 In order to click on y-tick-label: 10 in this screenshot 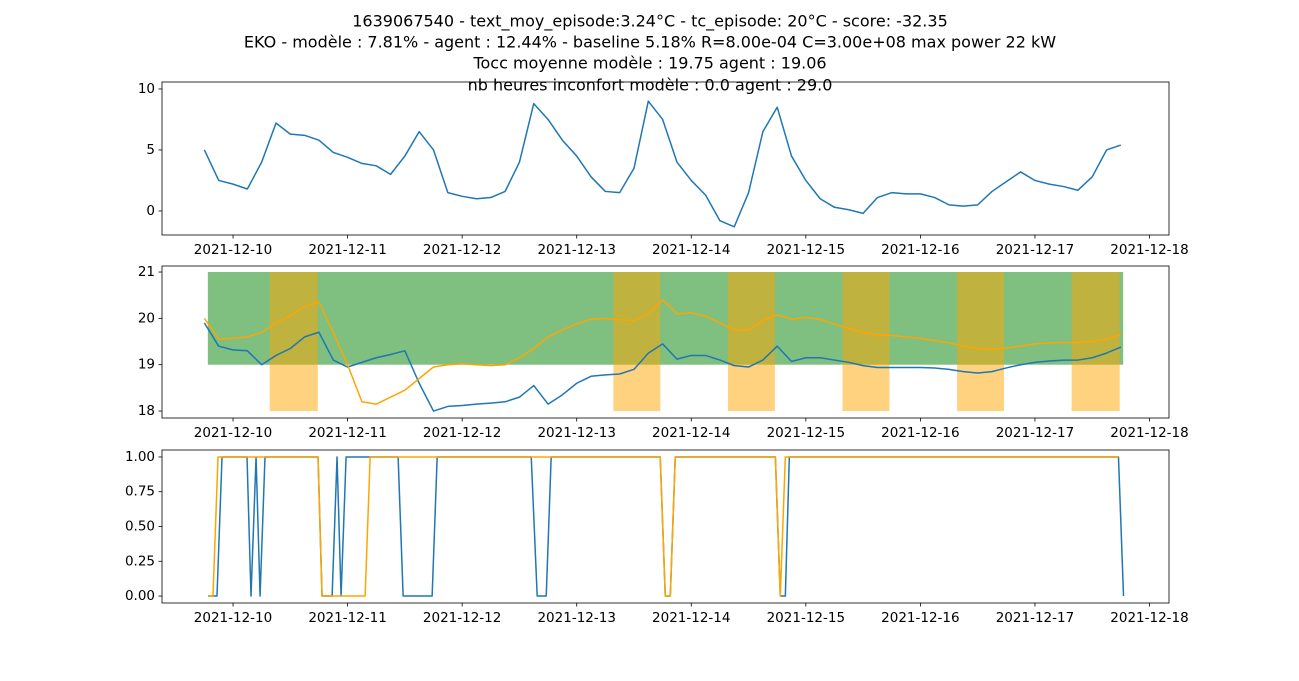, I will do `click(146, 89)`.